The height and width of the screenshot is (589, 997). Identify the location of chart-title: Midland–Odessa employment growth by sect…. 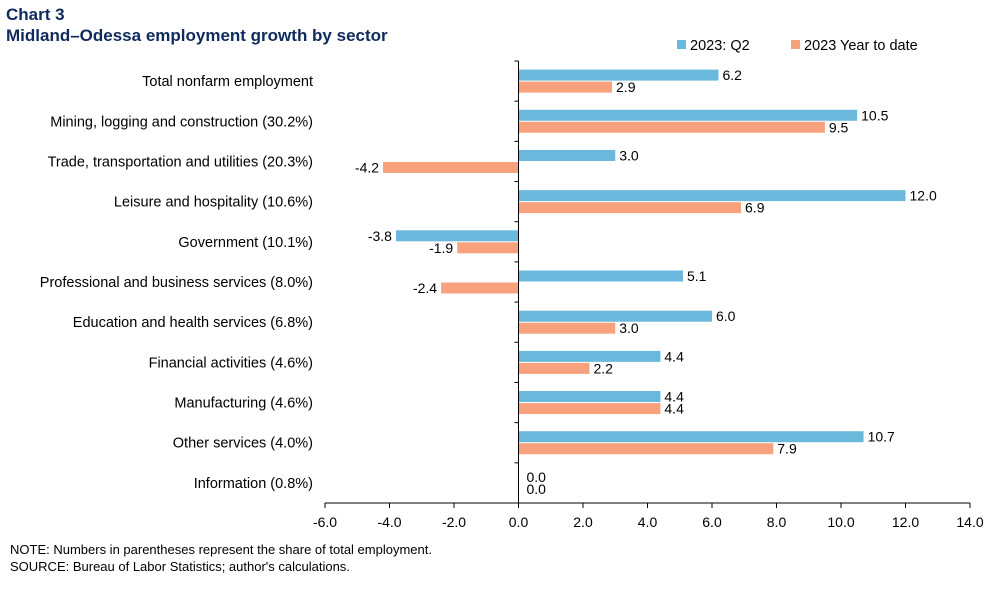
(197, 35).